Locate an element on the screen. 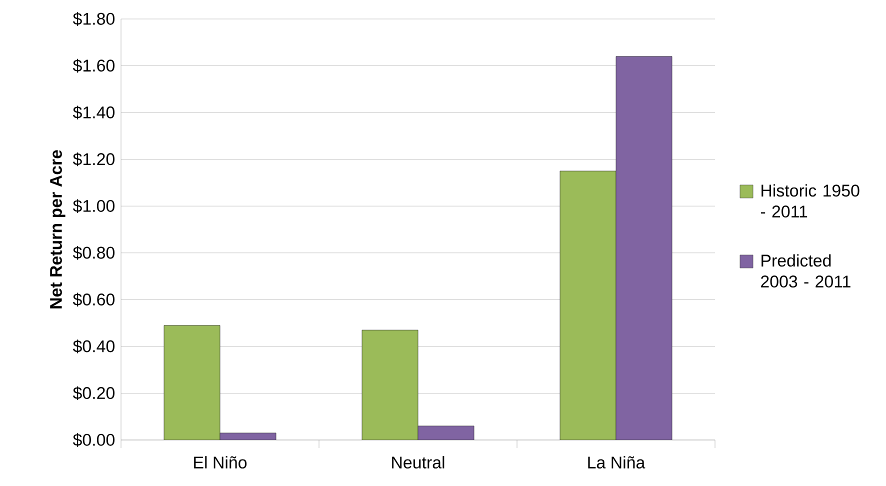 This screenshot has width=886, height=486. y-tick-label: $1.20 is located at coordinates (93, 159).